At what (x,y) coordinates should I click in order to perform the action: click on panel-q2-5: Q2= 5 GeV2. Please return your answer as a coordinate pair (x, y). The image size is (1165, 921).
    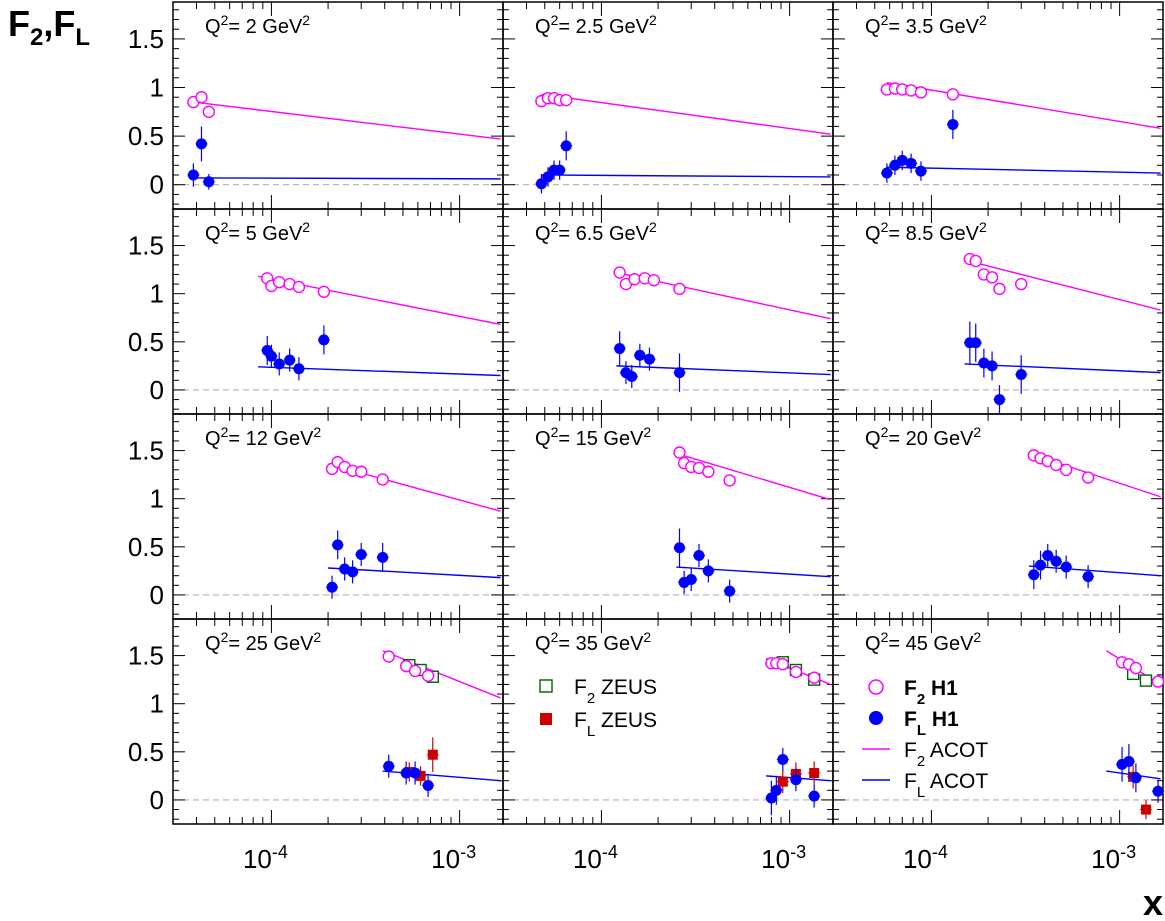
    Looking at the image, I should click on (338, 311).